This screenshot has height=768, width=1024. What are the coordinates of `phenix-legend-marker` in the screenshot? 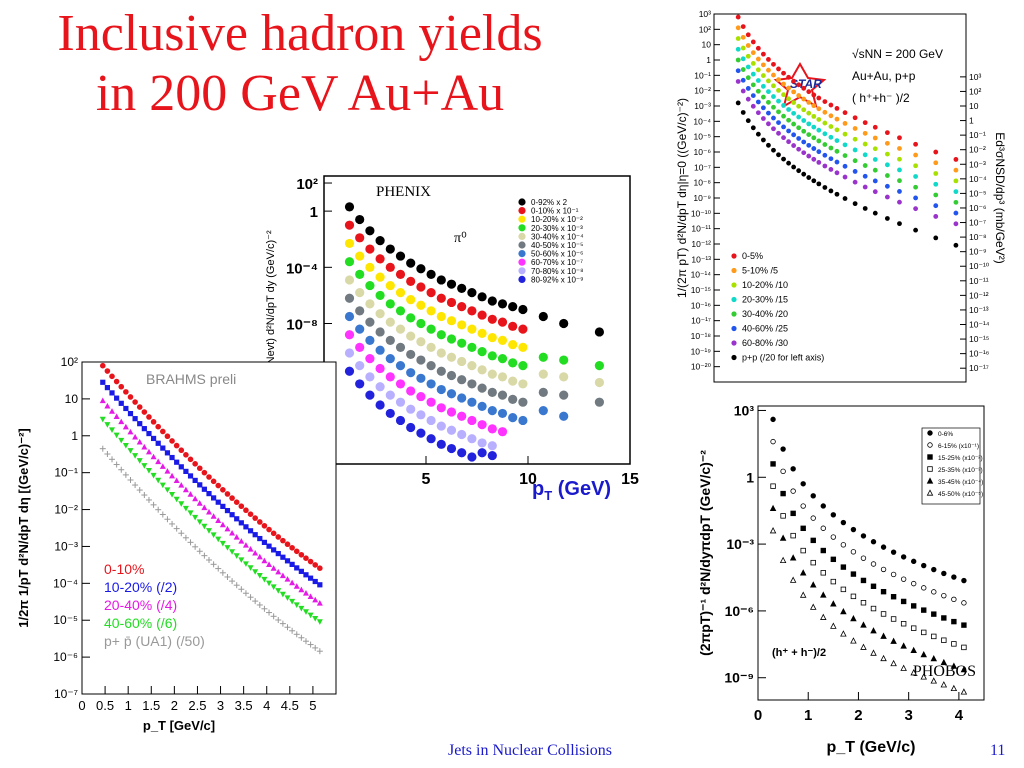 It's located at (522, 279).